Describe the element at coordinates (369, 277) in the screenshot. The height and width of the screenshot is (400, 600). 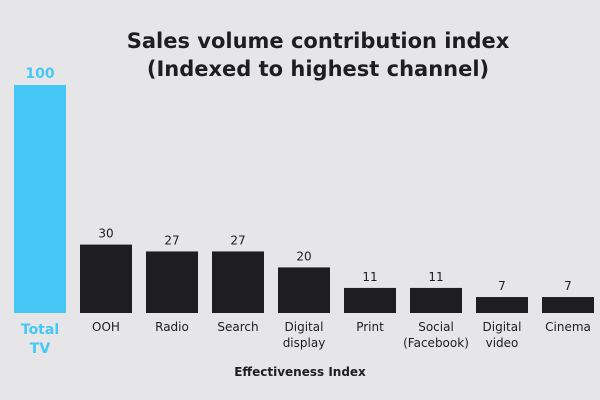
I see `bar-value-label-5: 11` at that location.